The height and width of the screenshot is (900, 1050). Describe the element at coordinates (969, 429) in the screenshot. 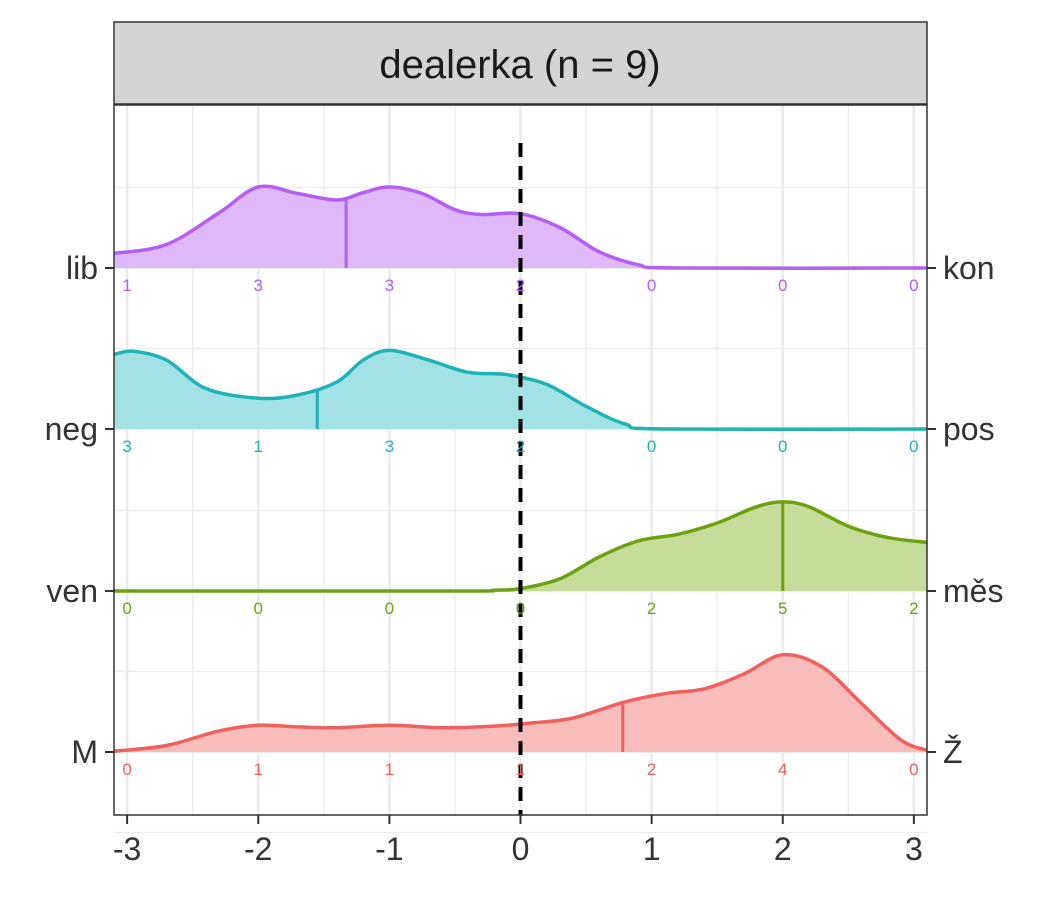

I see `right-axis-label: pos` at that location.